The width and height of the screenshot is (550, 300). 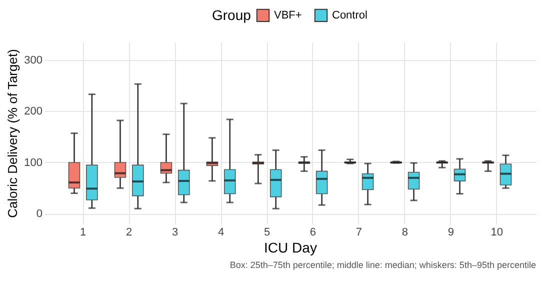 What do you see at coordinates (267, 232) in the screenshot?
I see `x-tick-label: 5` at bounding box center [267, 232].